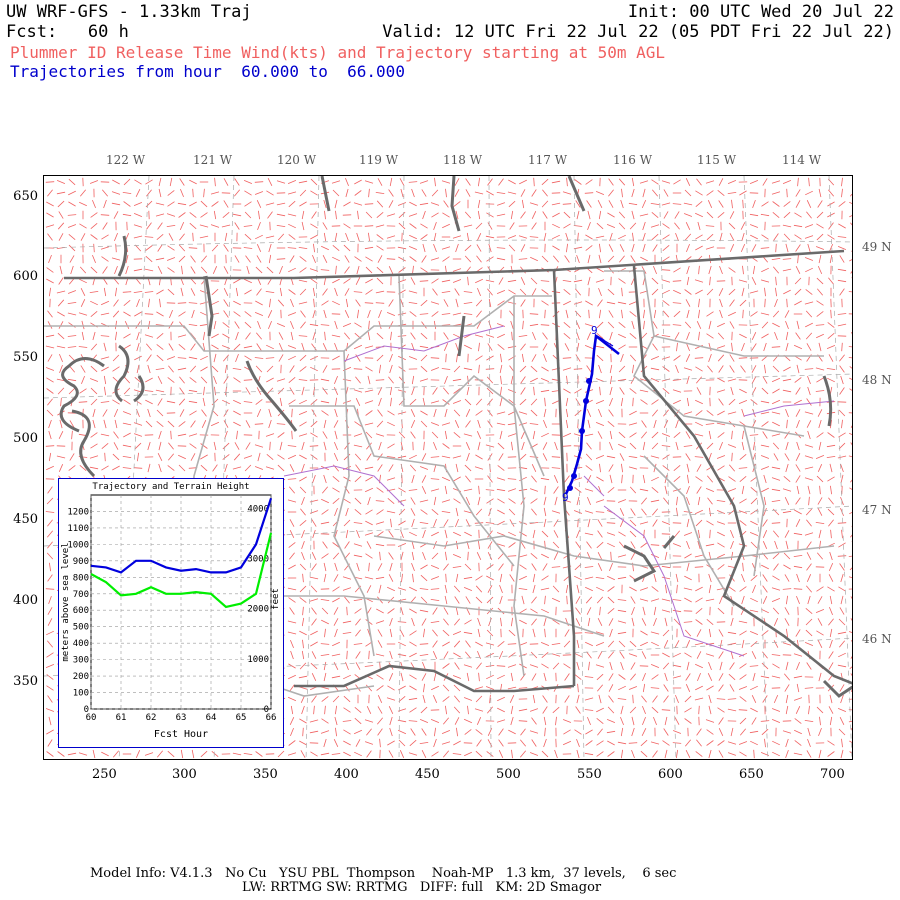 The width and height of the screenshot is (900, 900). What do you see at coordinates (213, 160) in the screenshot?
I see `lon-label: 121 W` at bounding box center [213, 160].